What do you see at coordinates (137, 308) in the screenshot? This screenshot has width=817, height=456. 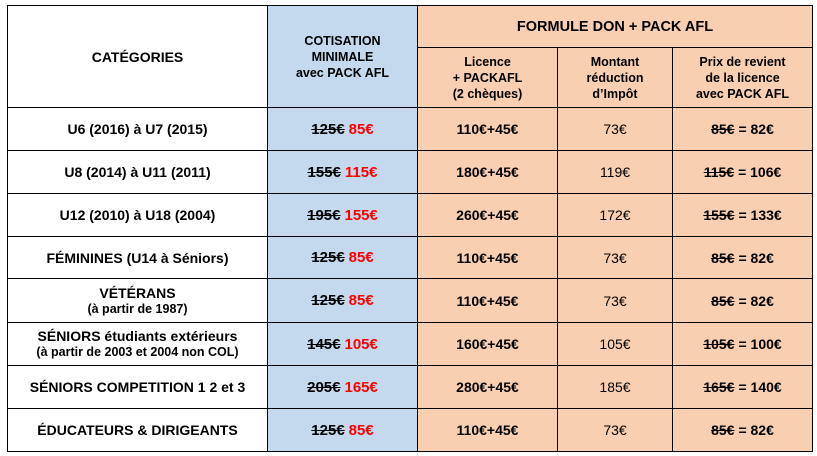 I see `category-sublabel: (à partir de 1987)` at bounding box center [137, 308].